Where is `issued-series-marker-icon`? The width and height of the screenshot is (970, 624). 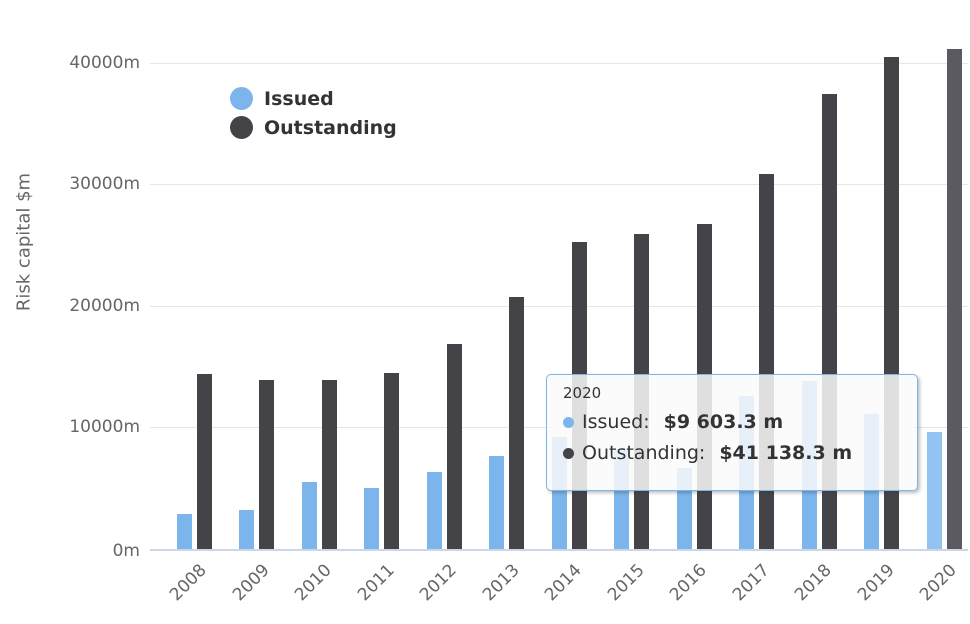 issued-series-marker-icon is located at coordinates (241, 98).